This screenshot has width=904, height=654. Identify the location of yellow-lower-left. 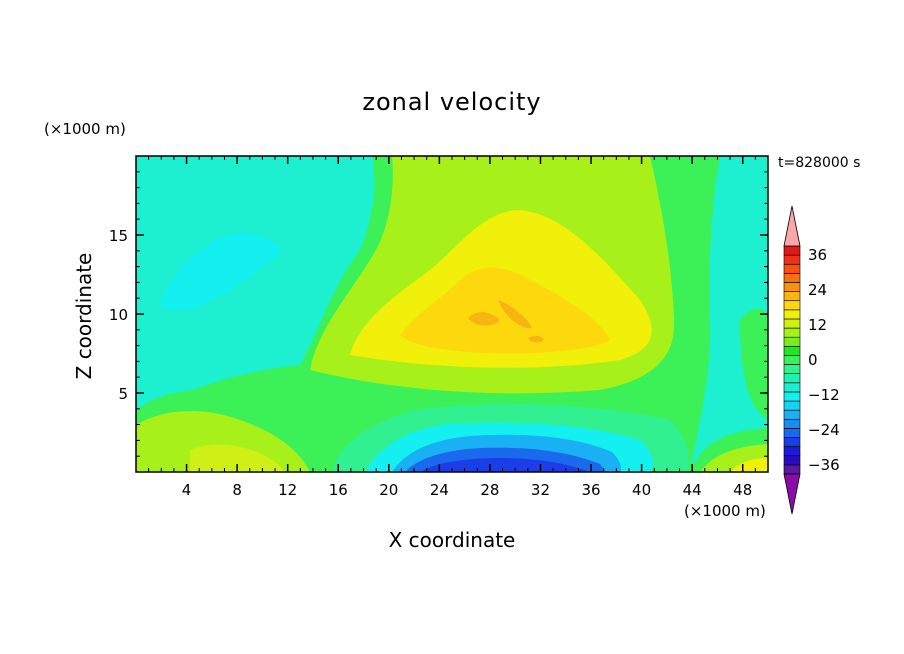
(237, 458).